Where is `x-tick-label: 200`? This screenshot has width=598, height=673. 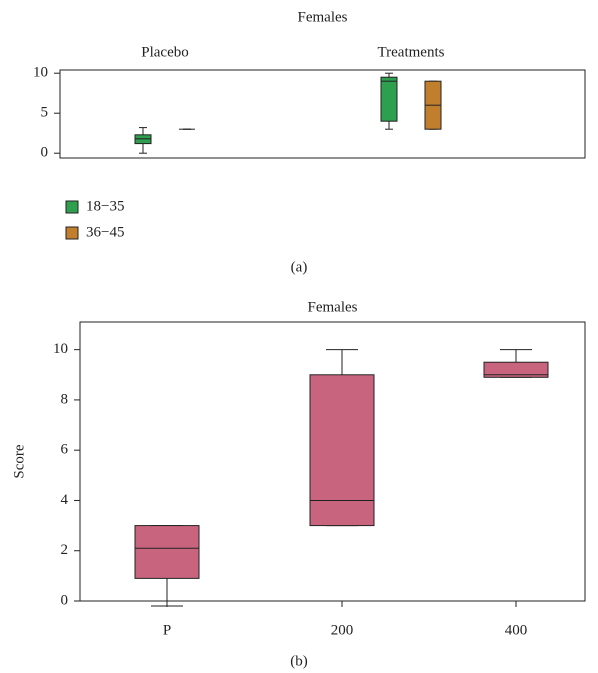 x-tick-label: 200 is located at coordinates (342, 630).